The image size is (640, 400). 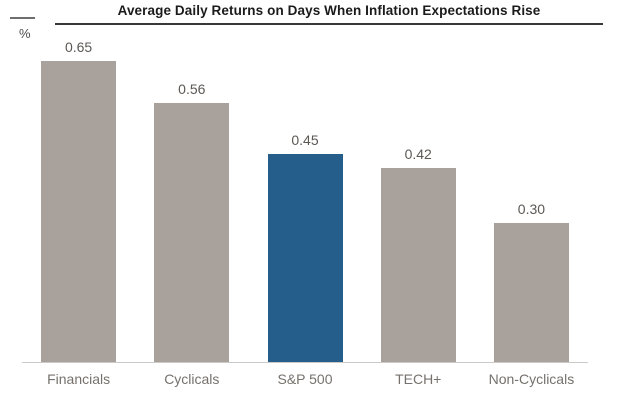 I want to click on bar-column: 0.42, so click(x=418, y=196).